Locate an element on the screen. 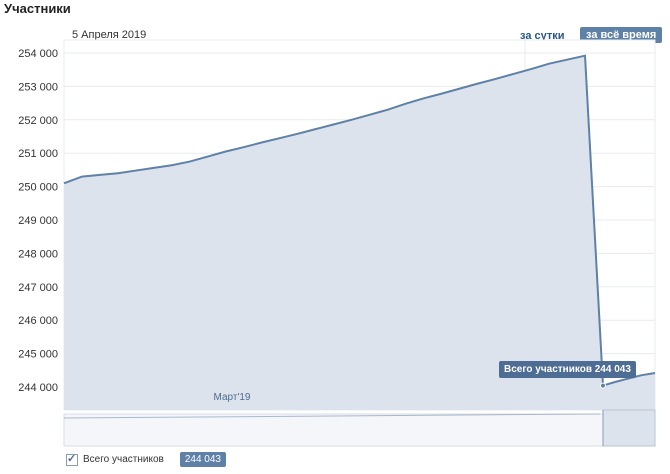 This screenshot has height=474, width=670. y-tick-label: 248 000 is located at coordinates (38, 254).